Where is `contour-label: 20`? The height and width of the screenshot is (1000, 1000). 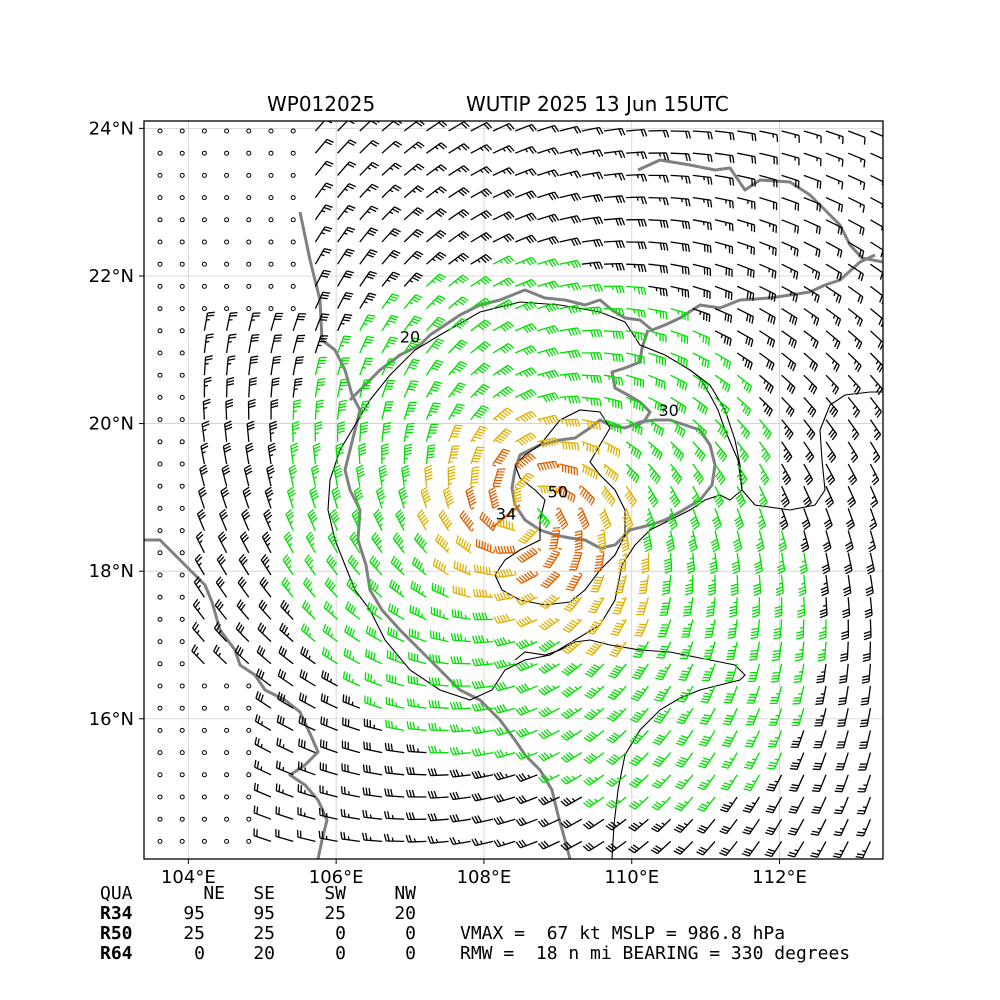
contour-label: 20 is located at coordinates (410, 336).